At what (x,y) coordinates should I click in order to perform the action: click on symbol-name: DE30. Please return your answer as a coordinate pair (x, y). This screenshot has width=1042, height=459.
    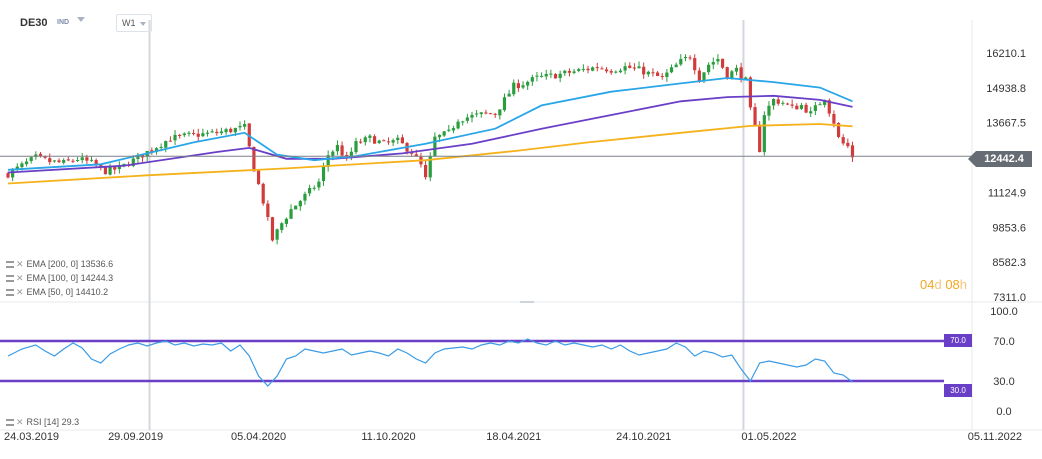
    Looking at the image, I should click on (34, 23).